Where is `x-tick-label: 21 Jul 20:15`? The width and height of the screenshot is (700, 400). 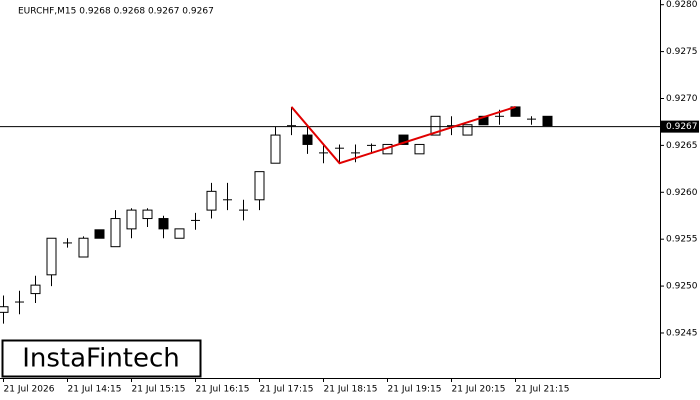 x-tick-label: 21 Jul 20:15 is located at coordinates (479, 390).